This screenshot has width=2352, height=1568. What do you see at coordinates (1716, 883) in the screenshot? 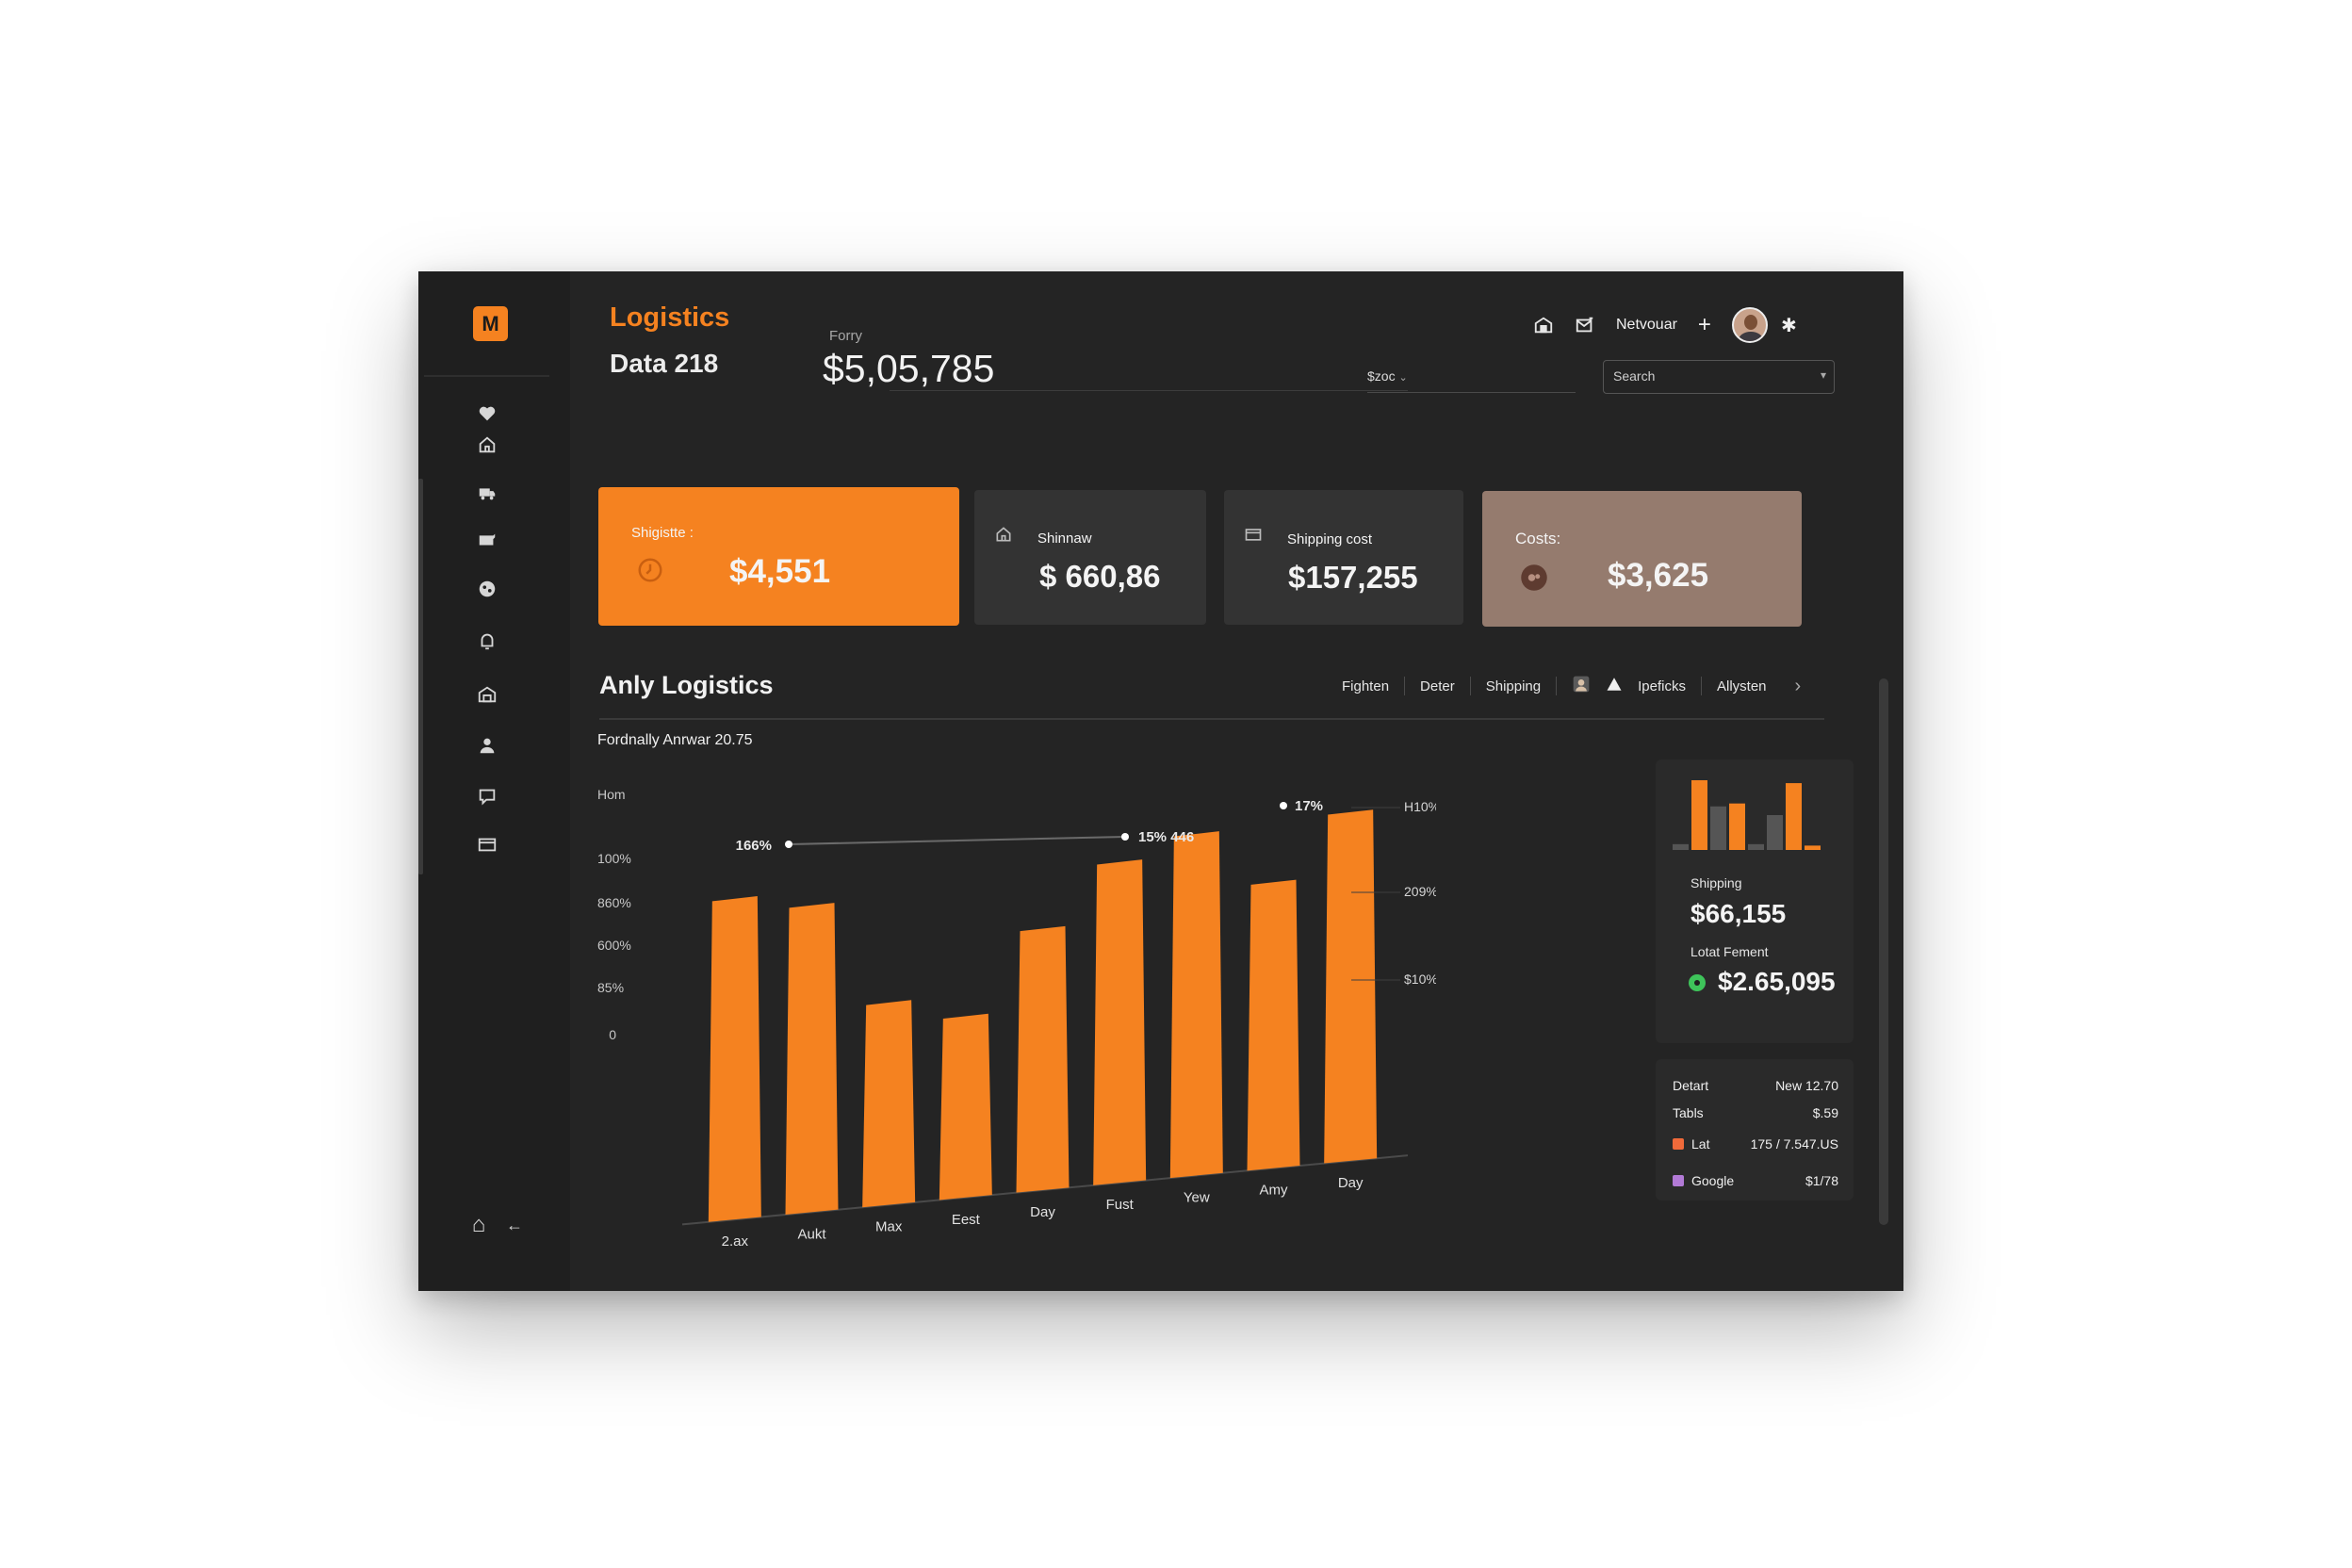
I see `shipping-label: Shipping` at bounding box center [1716, 883].